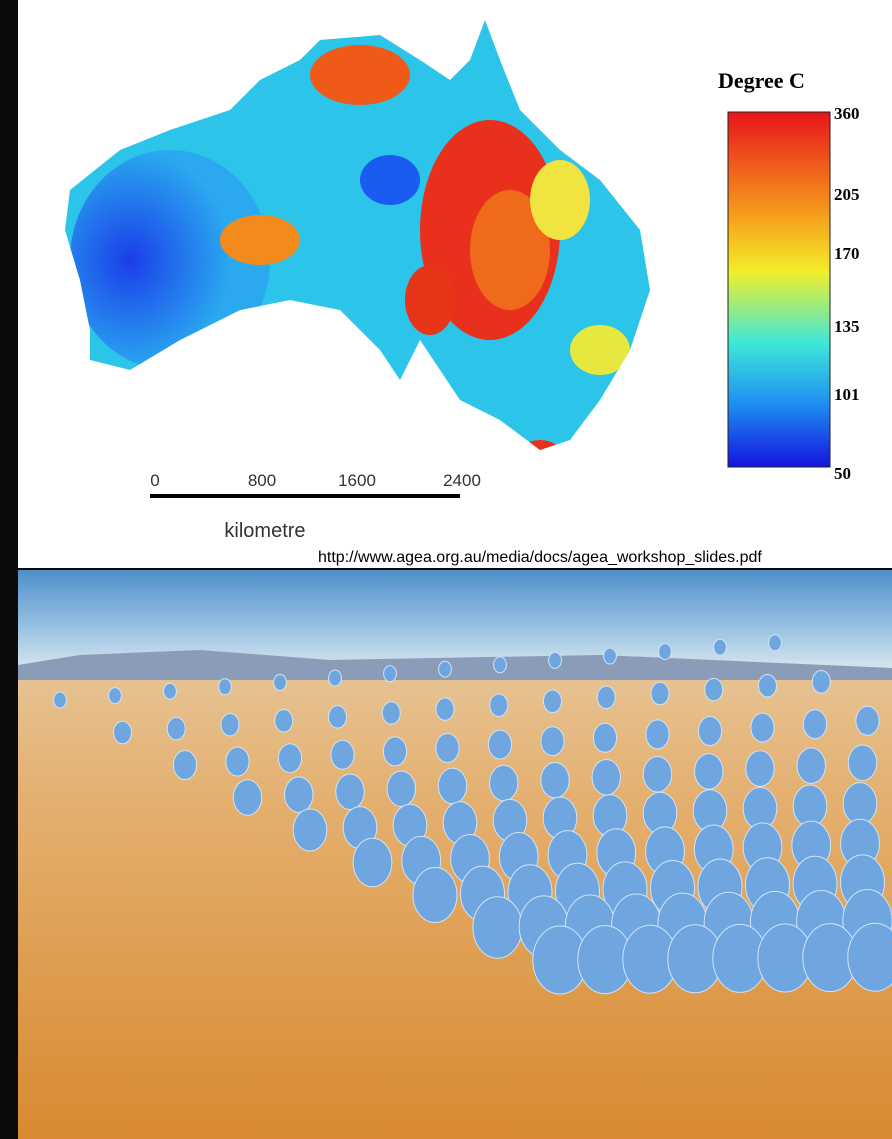 This screenshot has height=1139, width=892. What do you see at coordinates (154, 480) in the screenshot?
I see `scale-tick-label: 0` at bounding box center [154, 480].